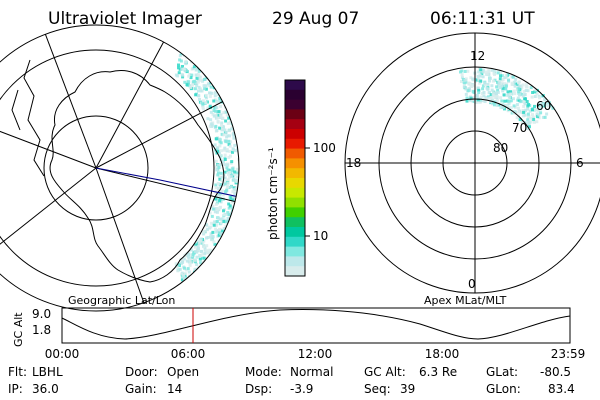  What do you see at coordinates (482, 19) in the screenshot?
I see `time-label: 06:11:31 UT` at bounding box center [482, 19].